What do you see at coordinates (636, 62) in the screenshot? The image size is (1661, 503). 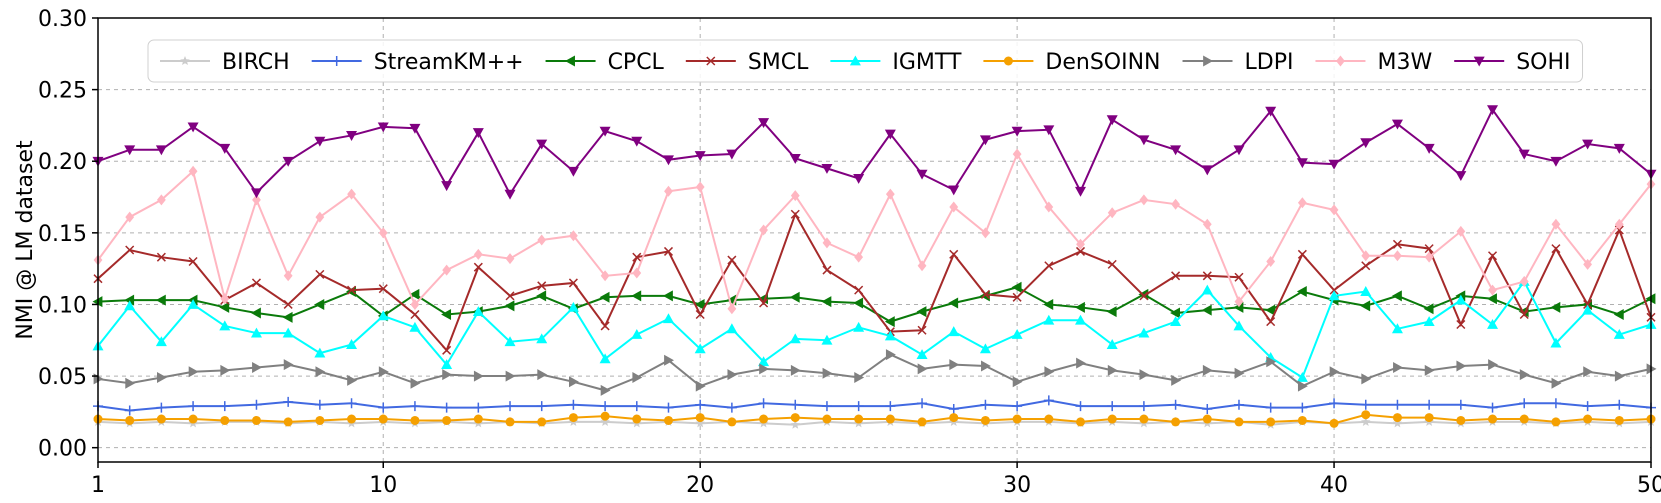 I see `legend-label: CPCL` at bounding box center [636, 62].